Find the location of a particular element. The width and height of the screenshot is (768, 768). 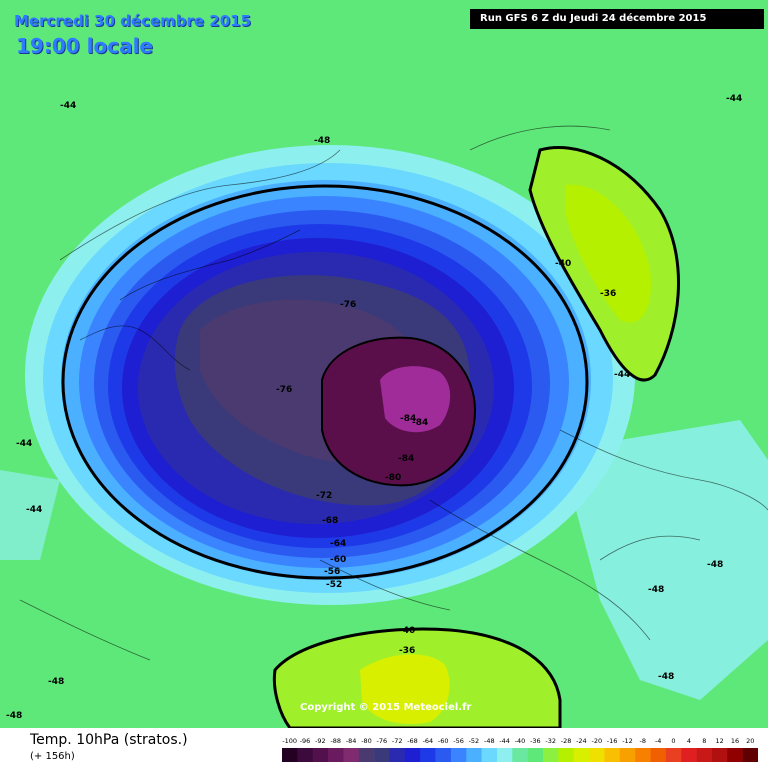

copyright-text: Copyright © 2015 Meteociel.fr is located at coordinates (385, 707).